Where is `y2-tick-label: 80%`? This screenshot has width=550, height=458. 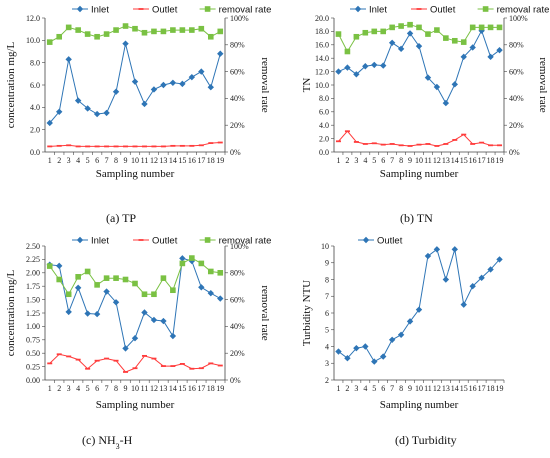
y2-tick-label: 80% is located at coordinates (516, 45).